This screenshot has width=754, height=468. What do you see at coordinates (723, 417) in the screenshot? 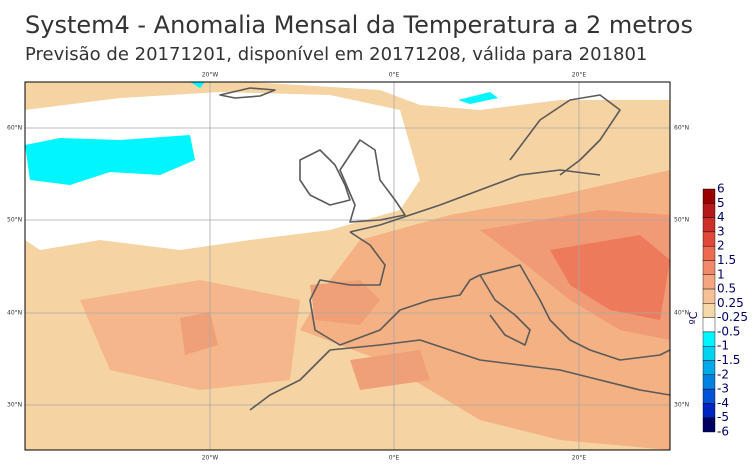
I see `colorbar-label: -5` at bounding box center [723, 417].